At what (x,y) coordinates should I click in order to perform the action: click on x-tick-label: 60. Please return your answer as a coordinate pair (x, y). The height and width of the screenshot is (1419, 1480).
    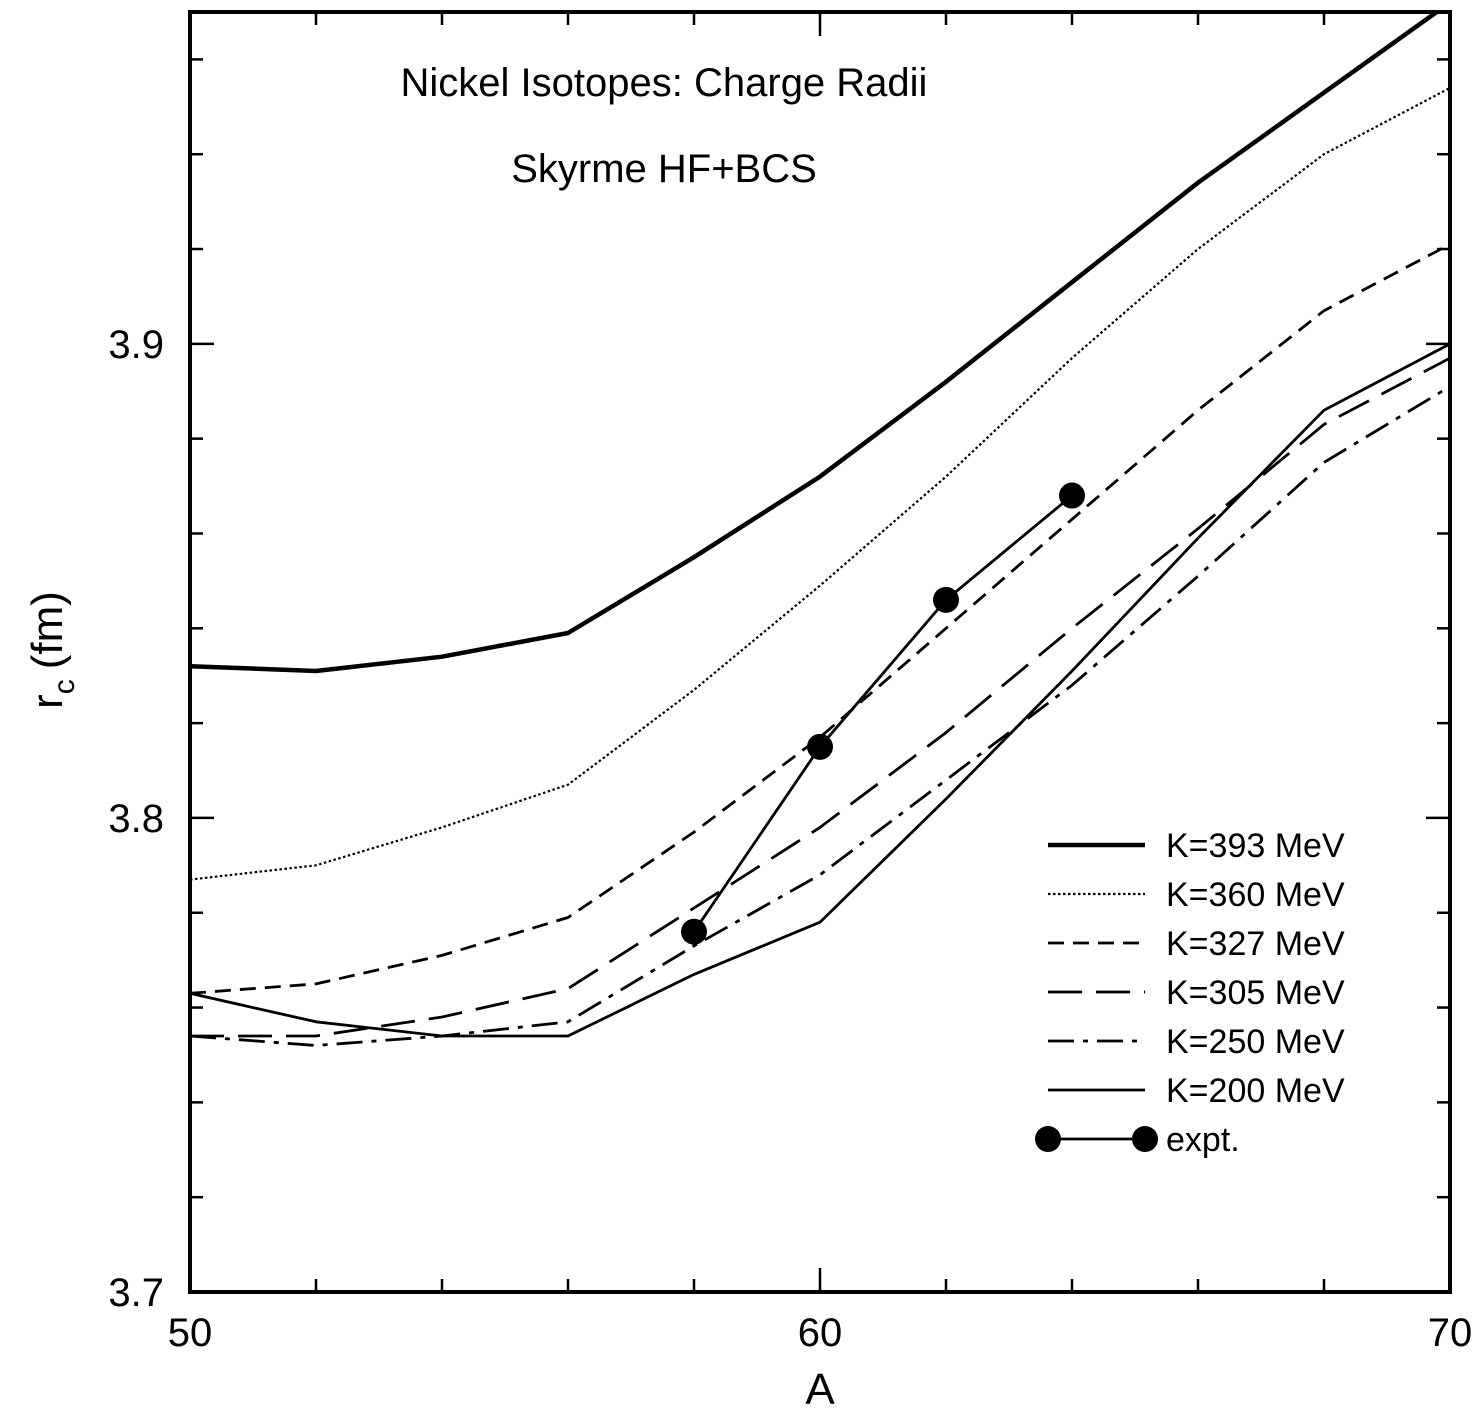
    Looking at the image, I should click on (820, 1333).